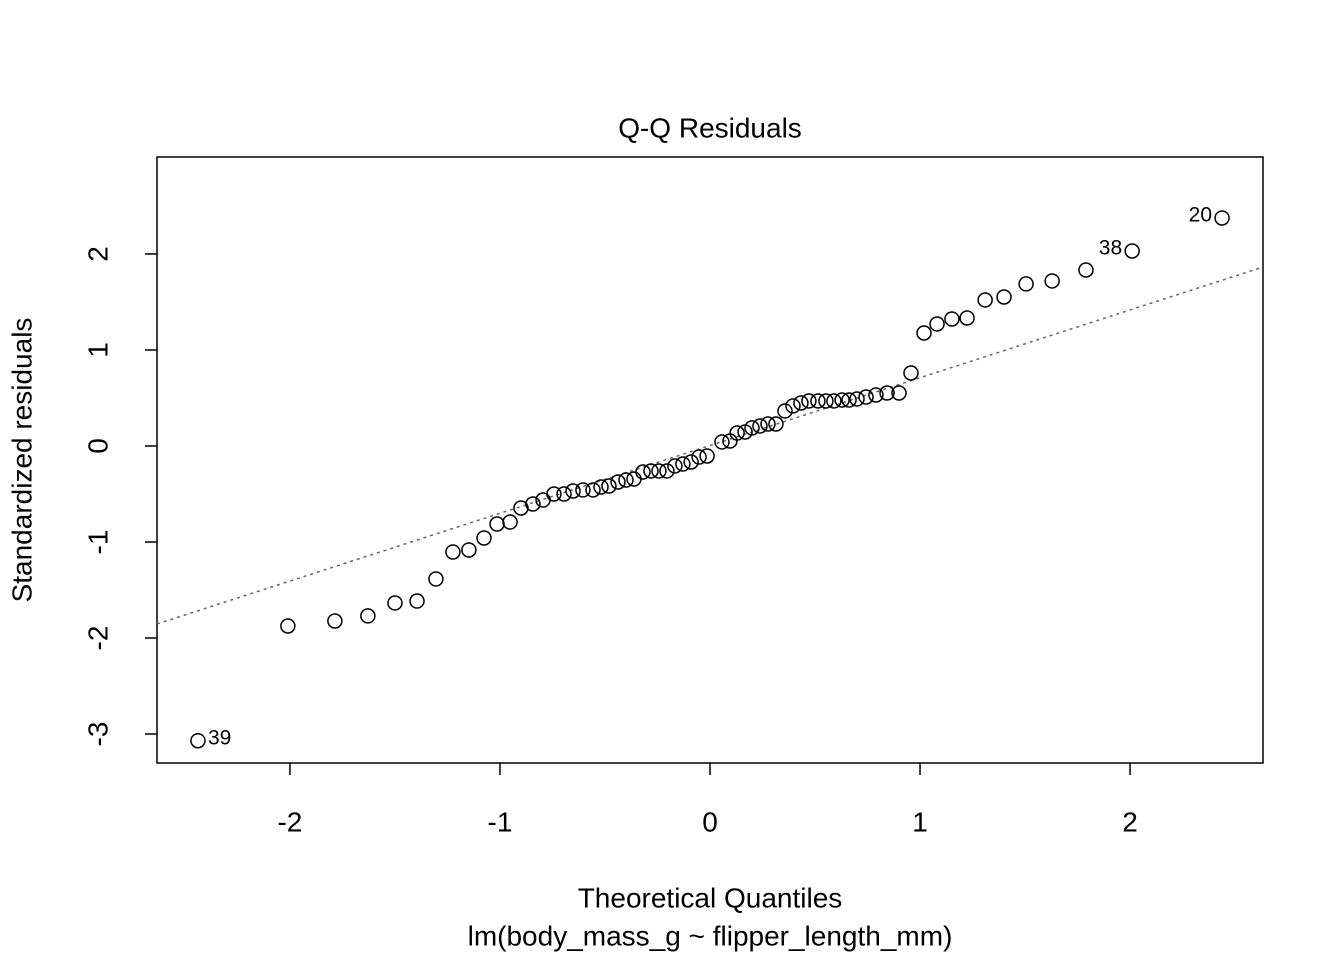 This screenshot has width=1344, height=960. Describe the element at coordinates (710, 935) in the screenshot. I see `subtitle: lm(body_mass_g ~ flipper_length_mm)` at that location.